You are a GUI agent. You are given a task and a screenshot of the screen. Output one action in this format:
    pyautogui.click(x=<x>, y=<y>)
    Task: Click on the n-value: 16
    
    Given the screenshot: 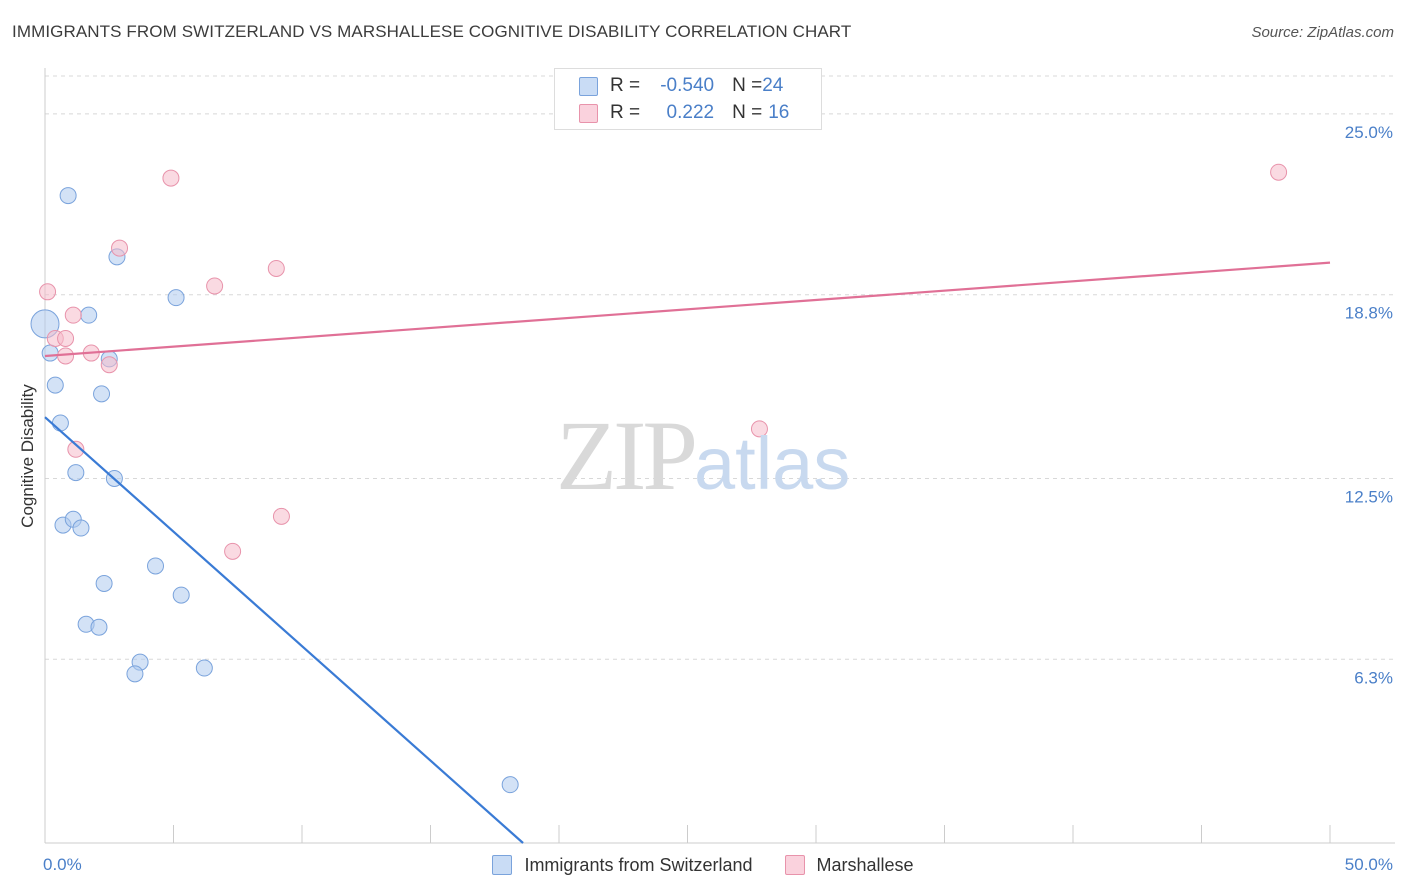 What is the action you would take?
    pyautogui.click(x=779, y=112)
    